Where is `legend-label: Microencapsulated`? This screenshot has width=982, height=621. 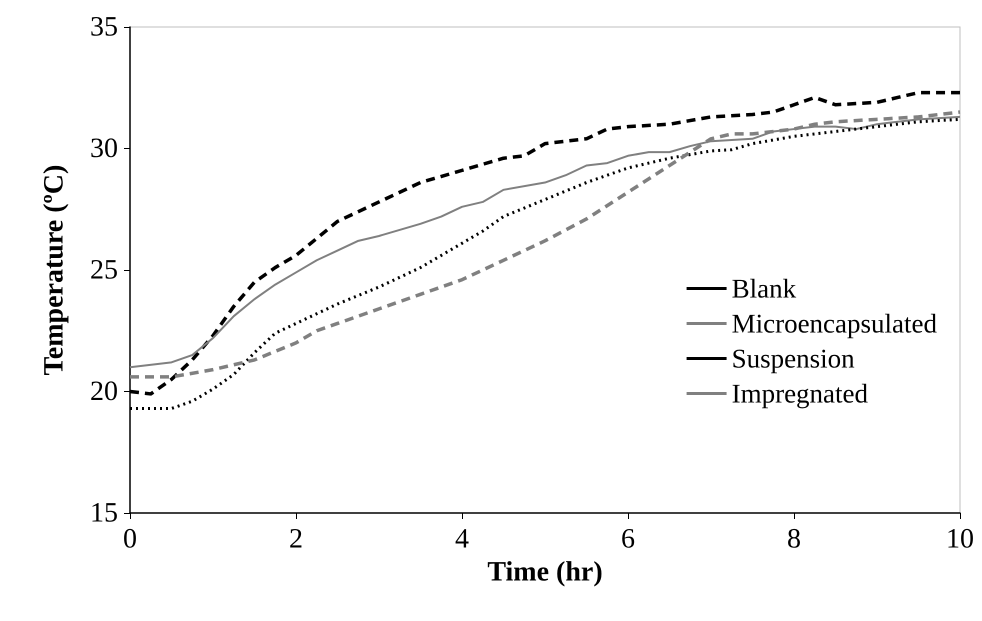 legend-label: Microencapsulated is located at coordinates (835, 323).